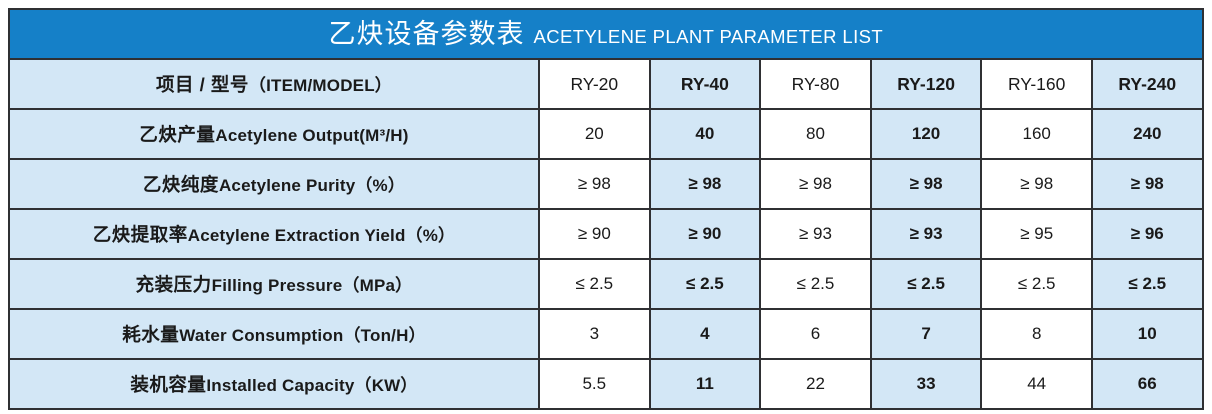 This screenshot has height=414, width=1212. What do you see at coordinates (1036, 384) in the screenshot?
I see `cell-value: 44` at bounding box center [1036, 384].